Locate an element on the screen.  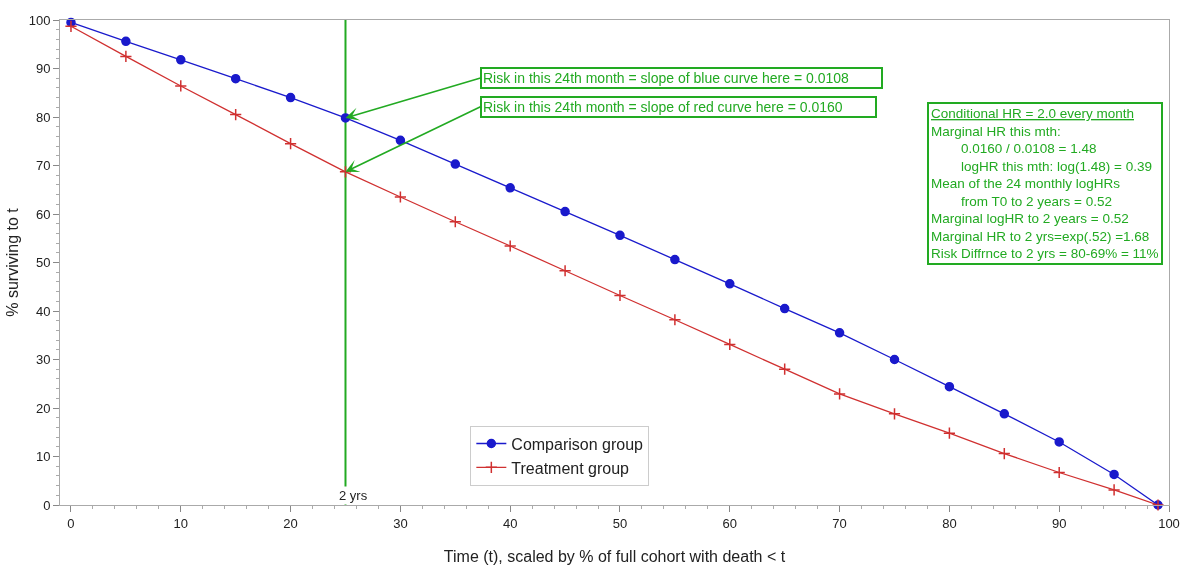
x-tick-label: 60 is located at coordinates (730, 523).